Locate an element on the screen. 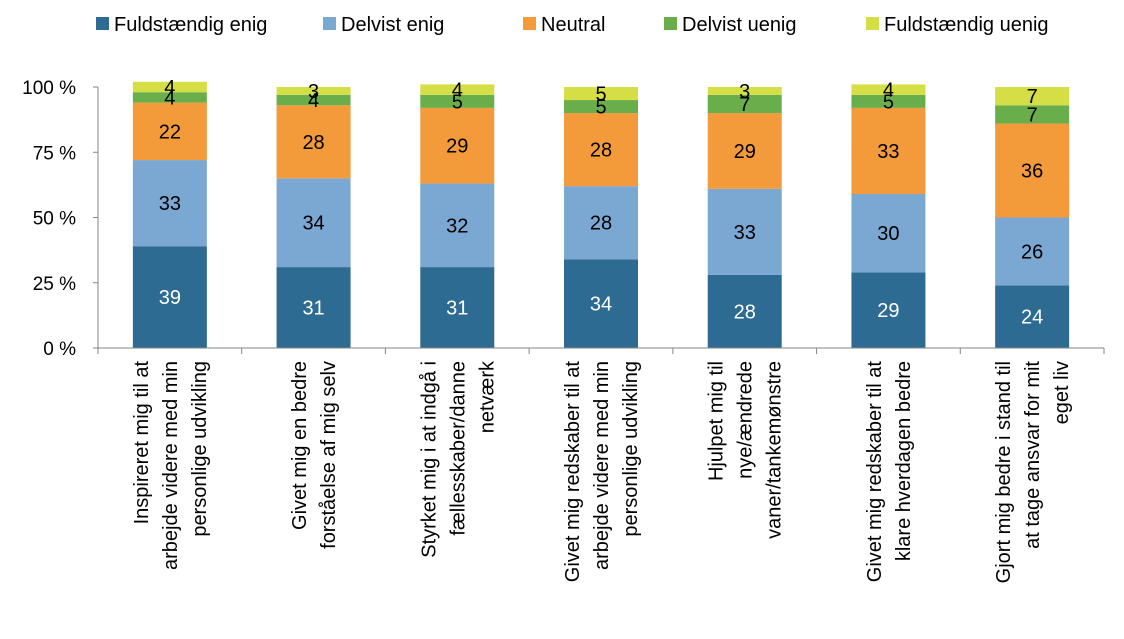 The image size is (1124, 639). y-tick-label: 50 % is located at coordinates (54, 219).